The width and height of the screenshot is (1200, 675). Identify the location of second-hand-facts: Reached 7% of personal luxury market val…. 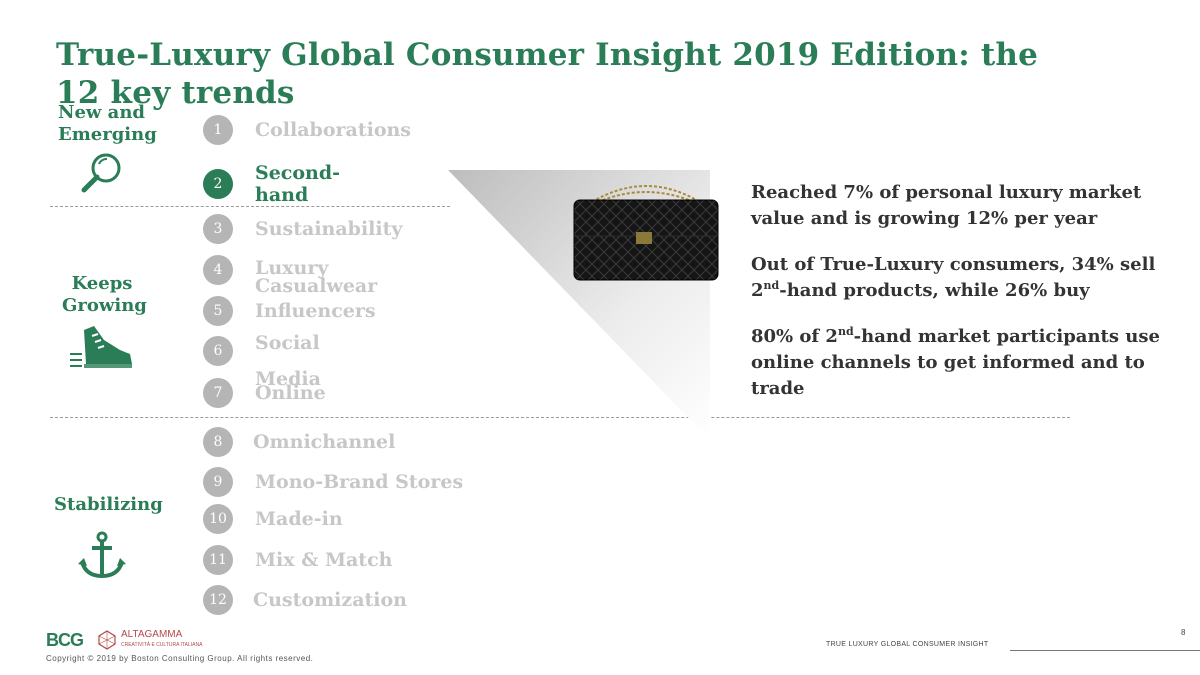
(961, 301).